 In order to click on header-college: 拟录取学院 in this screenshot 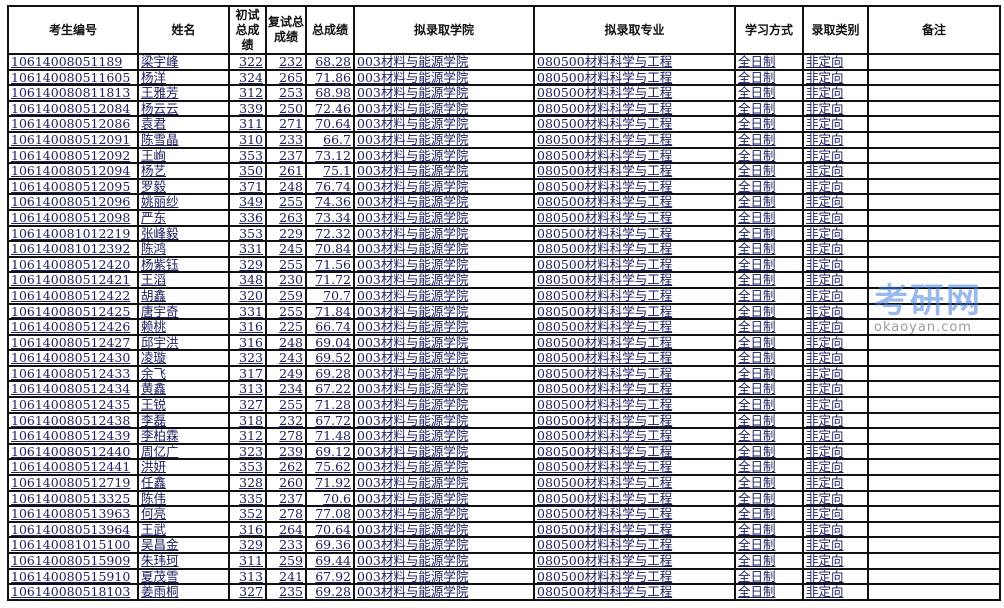, I will do `click(444, 30)`.